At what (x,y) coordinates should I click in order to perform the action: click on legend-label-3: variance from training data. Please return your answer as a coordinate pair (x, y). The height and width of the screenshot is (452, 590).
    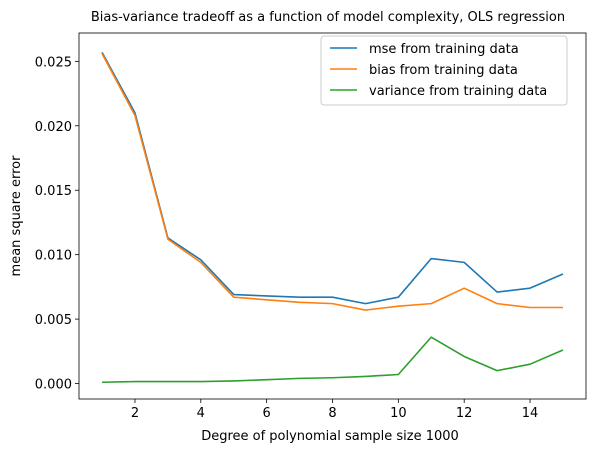
    Looking at the image, I should click on (458, 91).